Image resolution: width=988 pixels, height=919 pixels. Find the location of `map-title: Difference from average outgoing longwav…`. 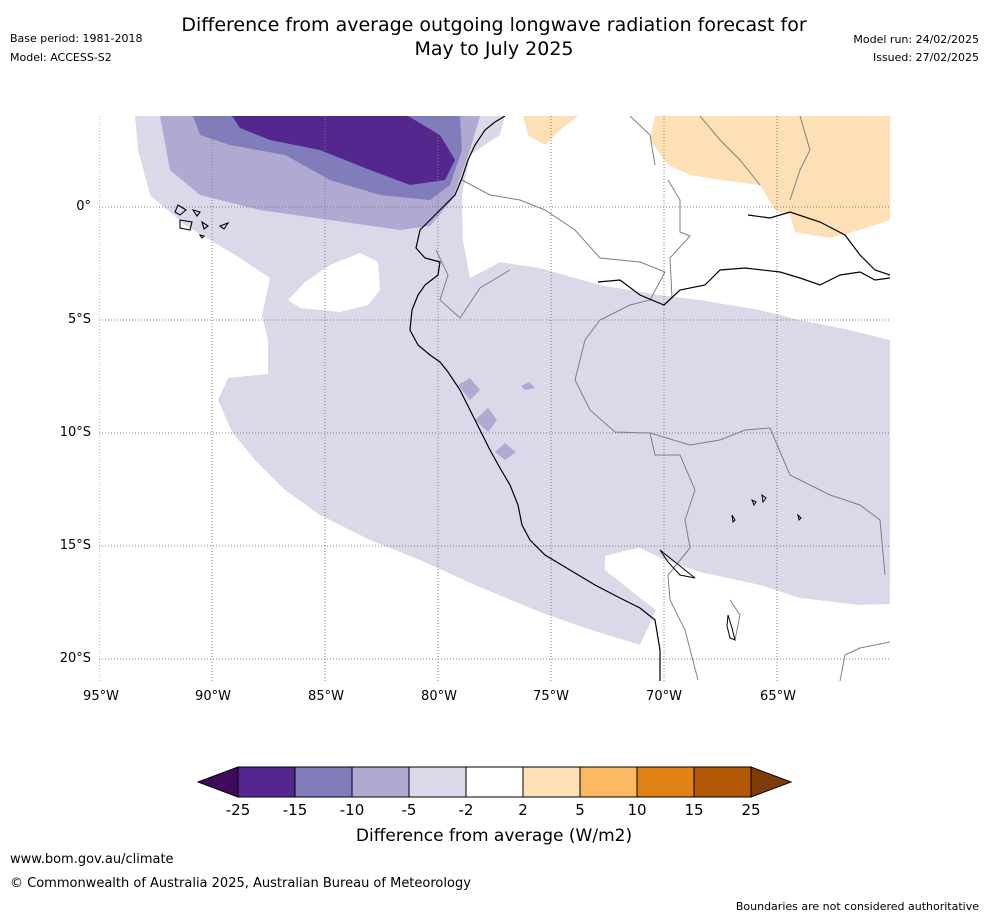

map-title: Difference from average outgoing longwav… is located at coordinates (494, 37).